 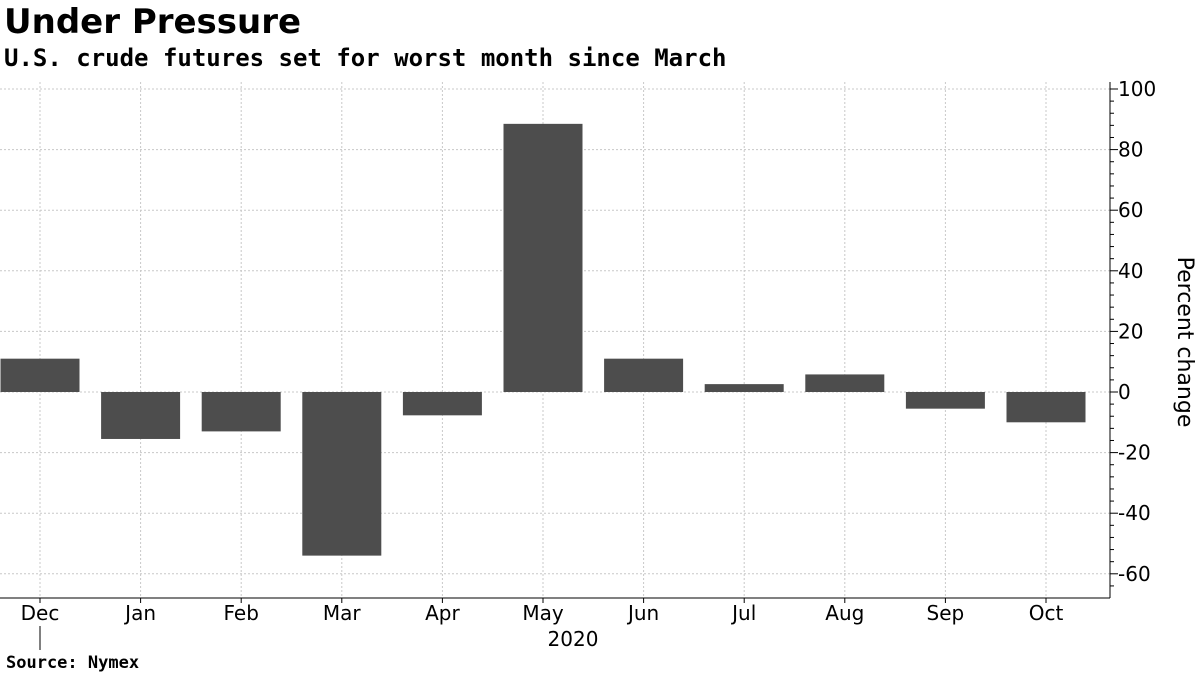 What do you see at coordinates (342, 474) in the screenshot?
I see `bar-mar` at bounding box center [342, 474].